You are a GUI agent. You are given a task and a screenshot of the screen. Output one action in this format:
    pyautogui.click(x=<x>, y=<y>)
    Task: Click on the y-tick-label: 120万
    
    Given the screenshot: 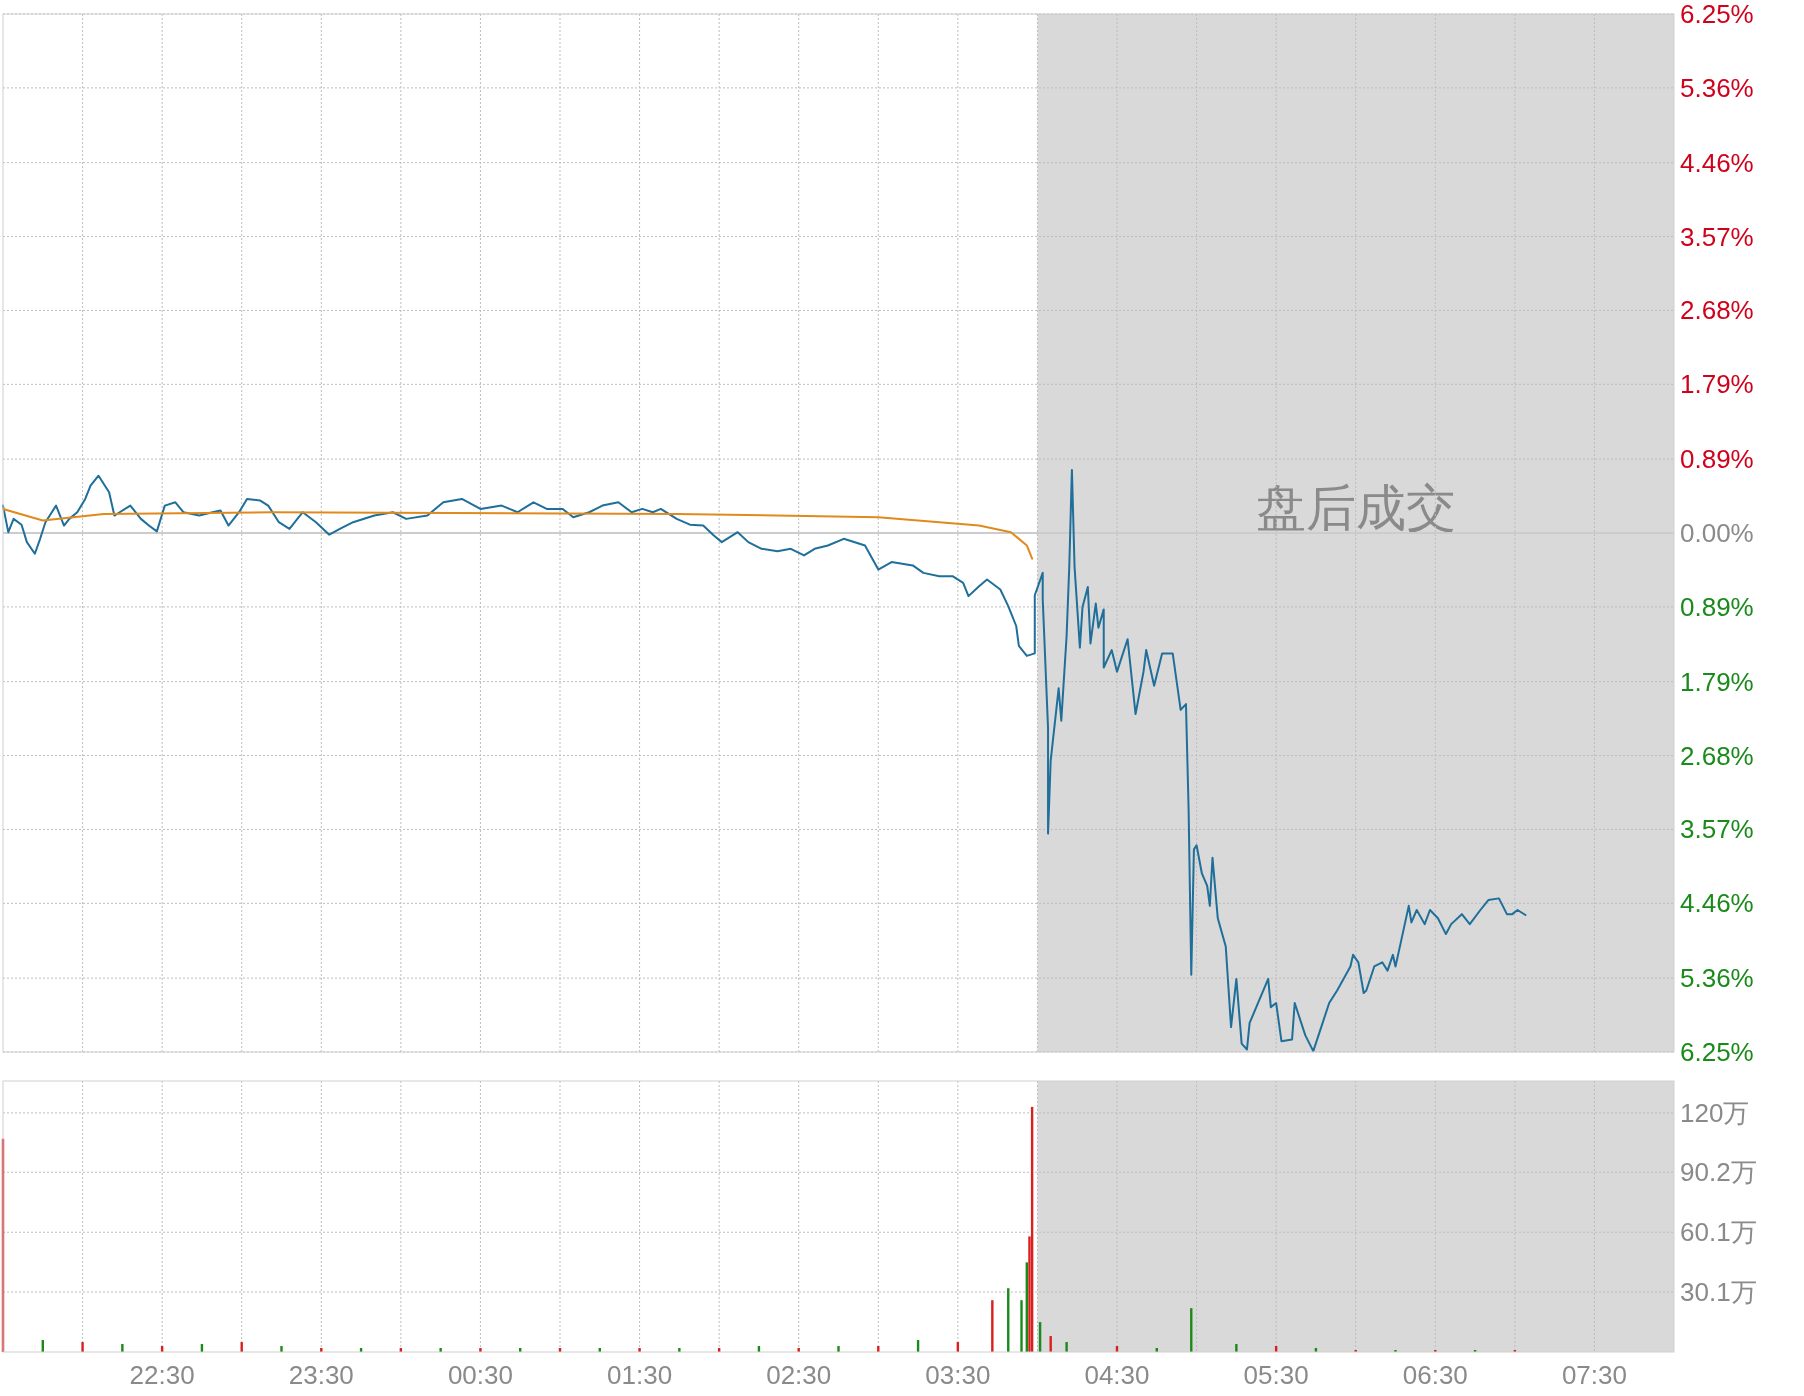 What is the action you would take?
    pyautogui.click(x=1715, y=1112)
    